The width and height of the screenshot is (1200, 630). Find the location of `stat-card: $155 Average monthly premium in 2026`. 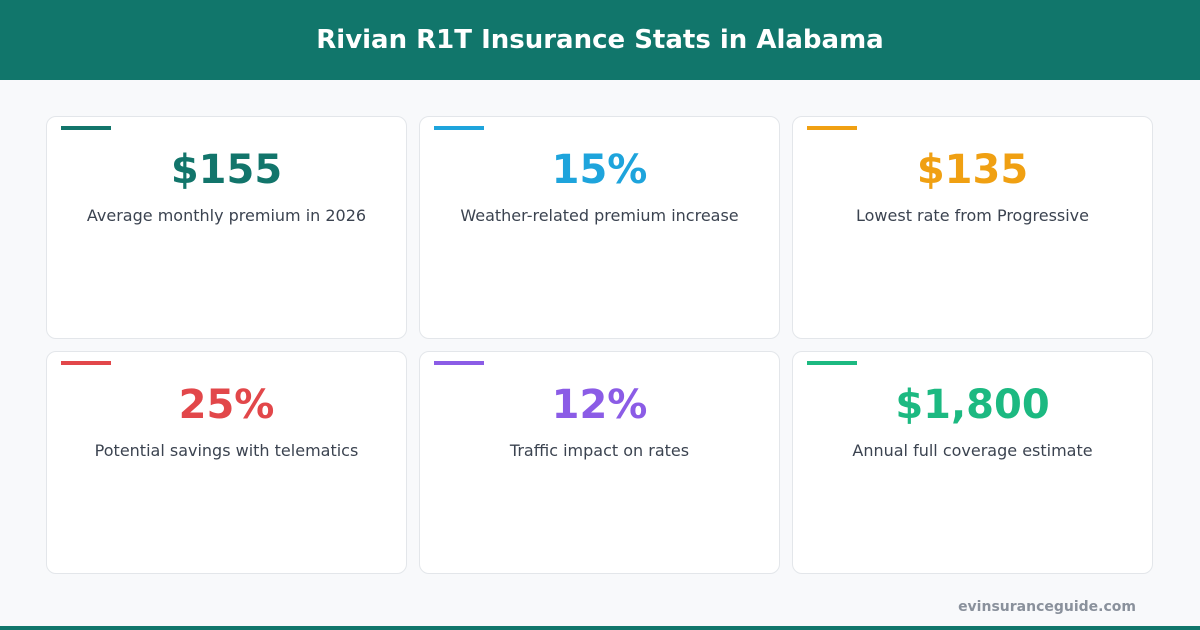

stat-card: $155 Average monthly premium in 2026 is located at coordinates (226, 227).